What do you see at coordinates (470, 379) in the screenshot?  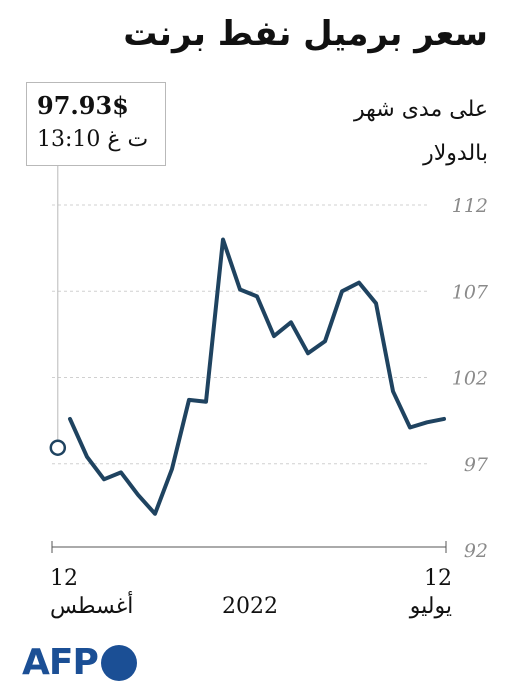 I see `y-tick-label: 102` at bounding box center [470, 379].